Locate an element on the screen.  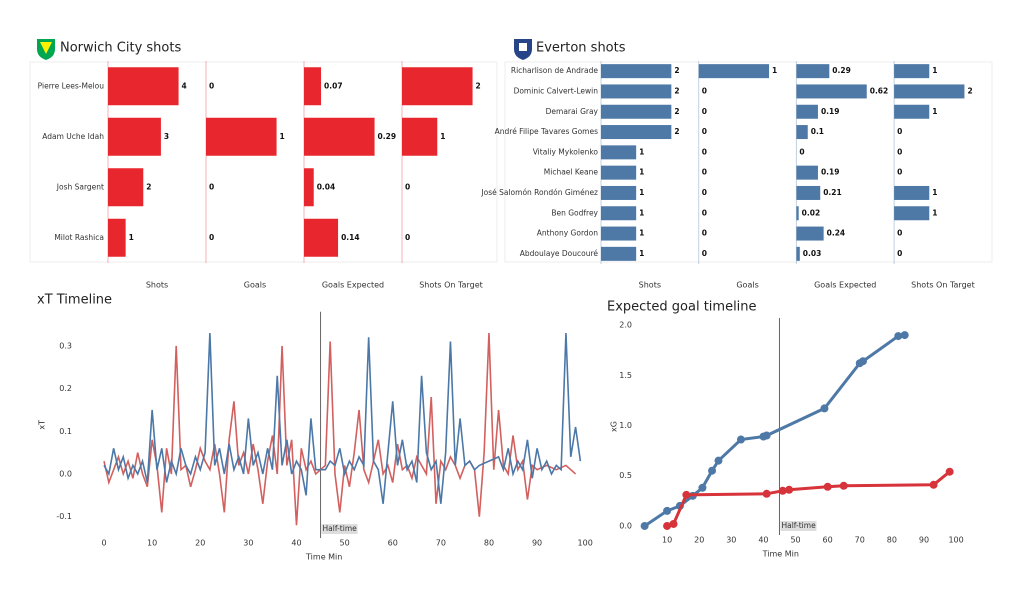
y-tick-label: 0.3 is located at coordinates (65, 345).